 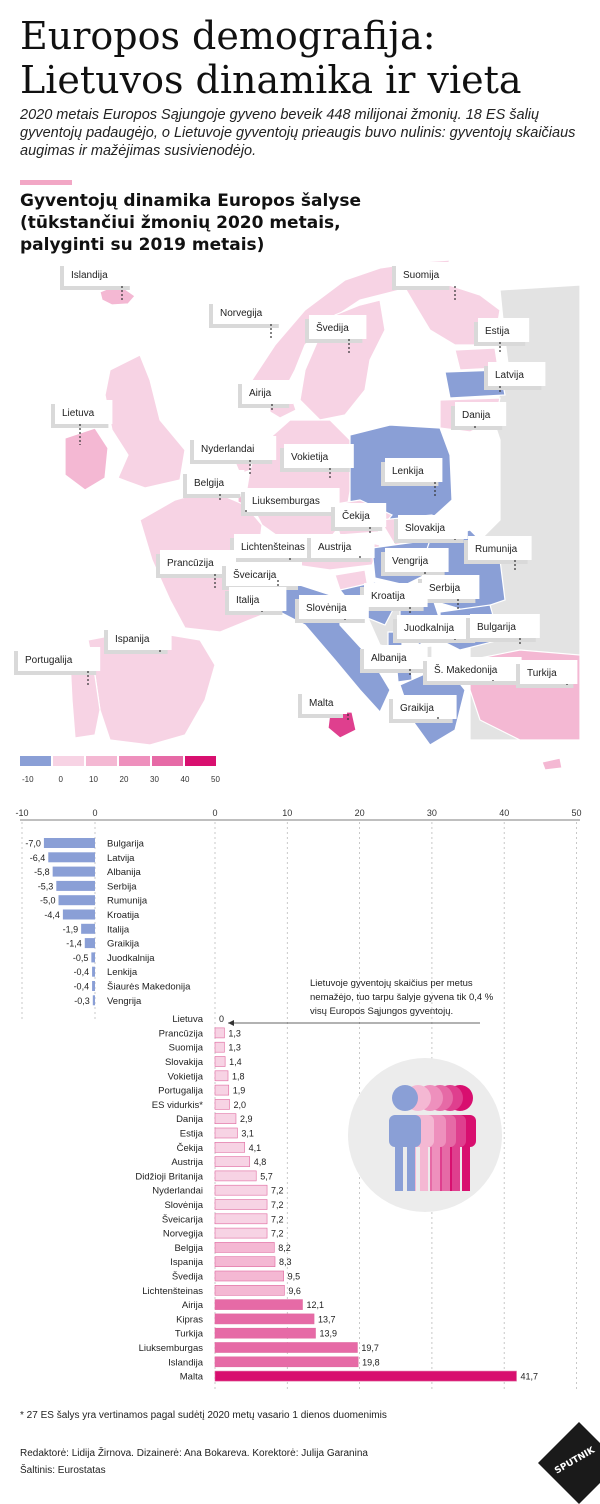 What do you see at coordinates (186, 1262) in the screenshot?
I see `bar-category-label-29: Ispanija` at bounding box center [186, 1262].